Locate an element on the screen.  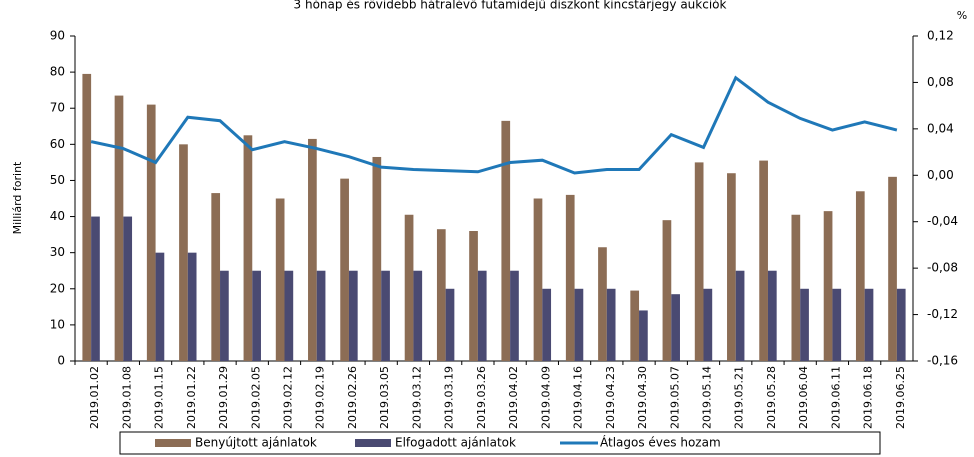
y2-tick-label: -0,12 is located at coordinates (942, 314).